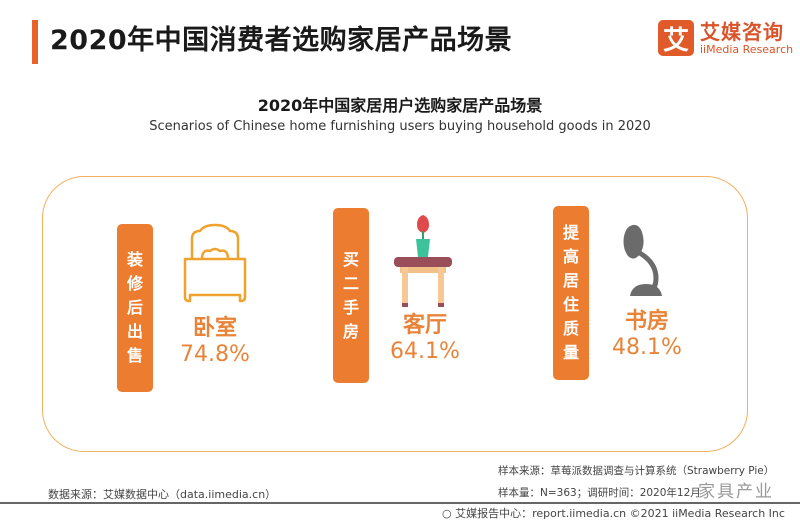 The height and width of the screenshot is (521, 800). Describe the element at coordinates (570, 328) in the screenshot. I see `scenario-char: 质` at that location.